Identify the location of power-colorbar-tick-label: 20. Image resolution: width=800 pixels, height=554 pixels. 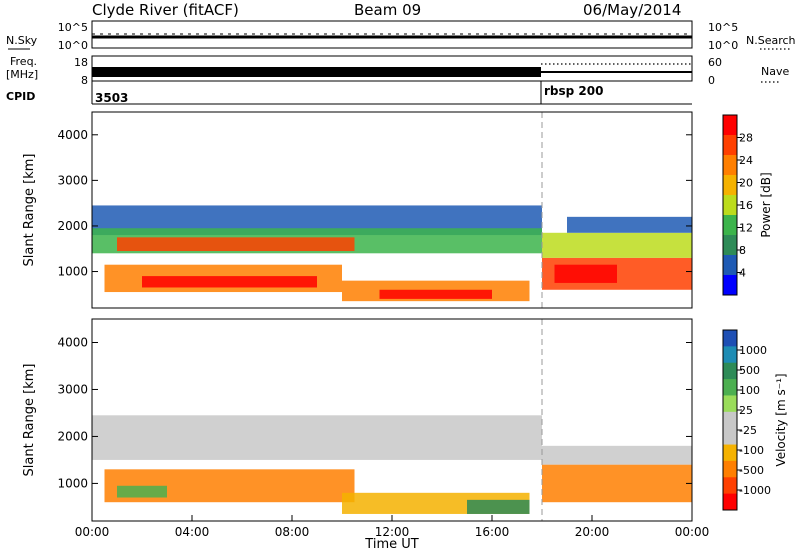
(746, 183).